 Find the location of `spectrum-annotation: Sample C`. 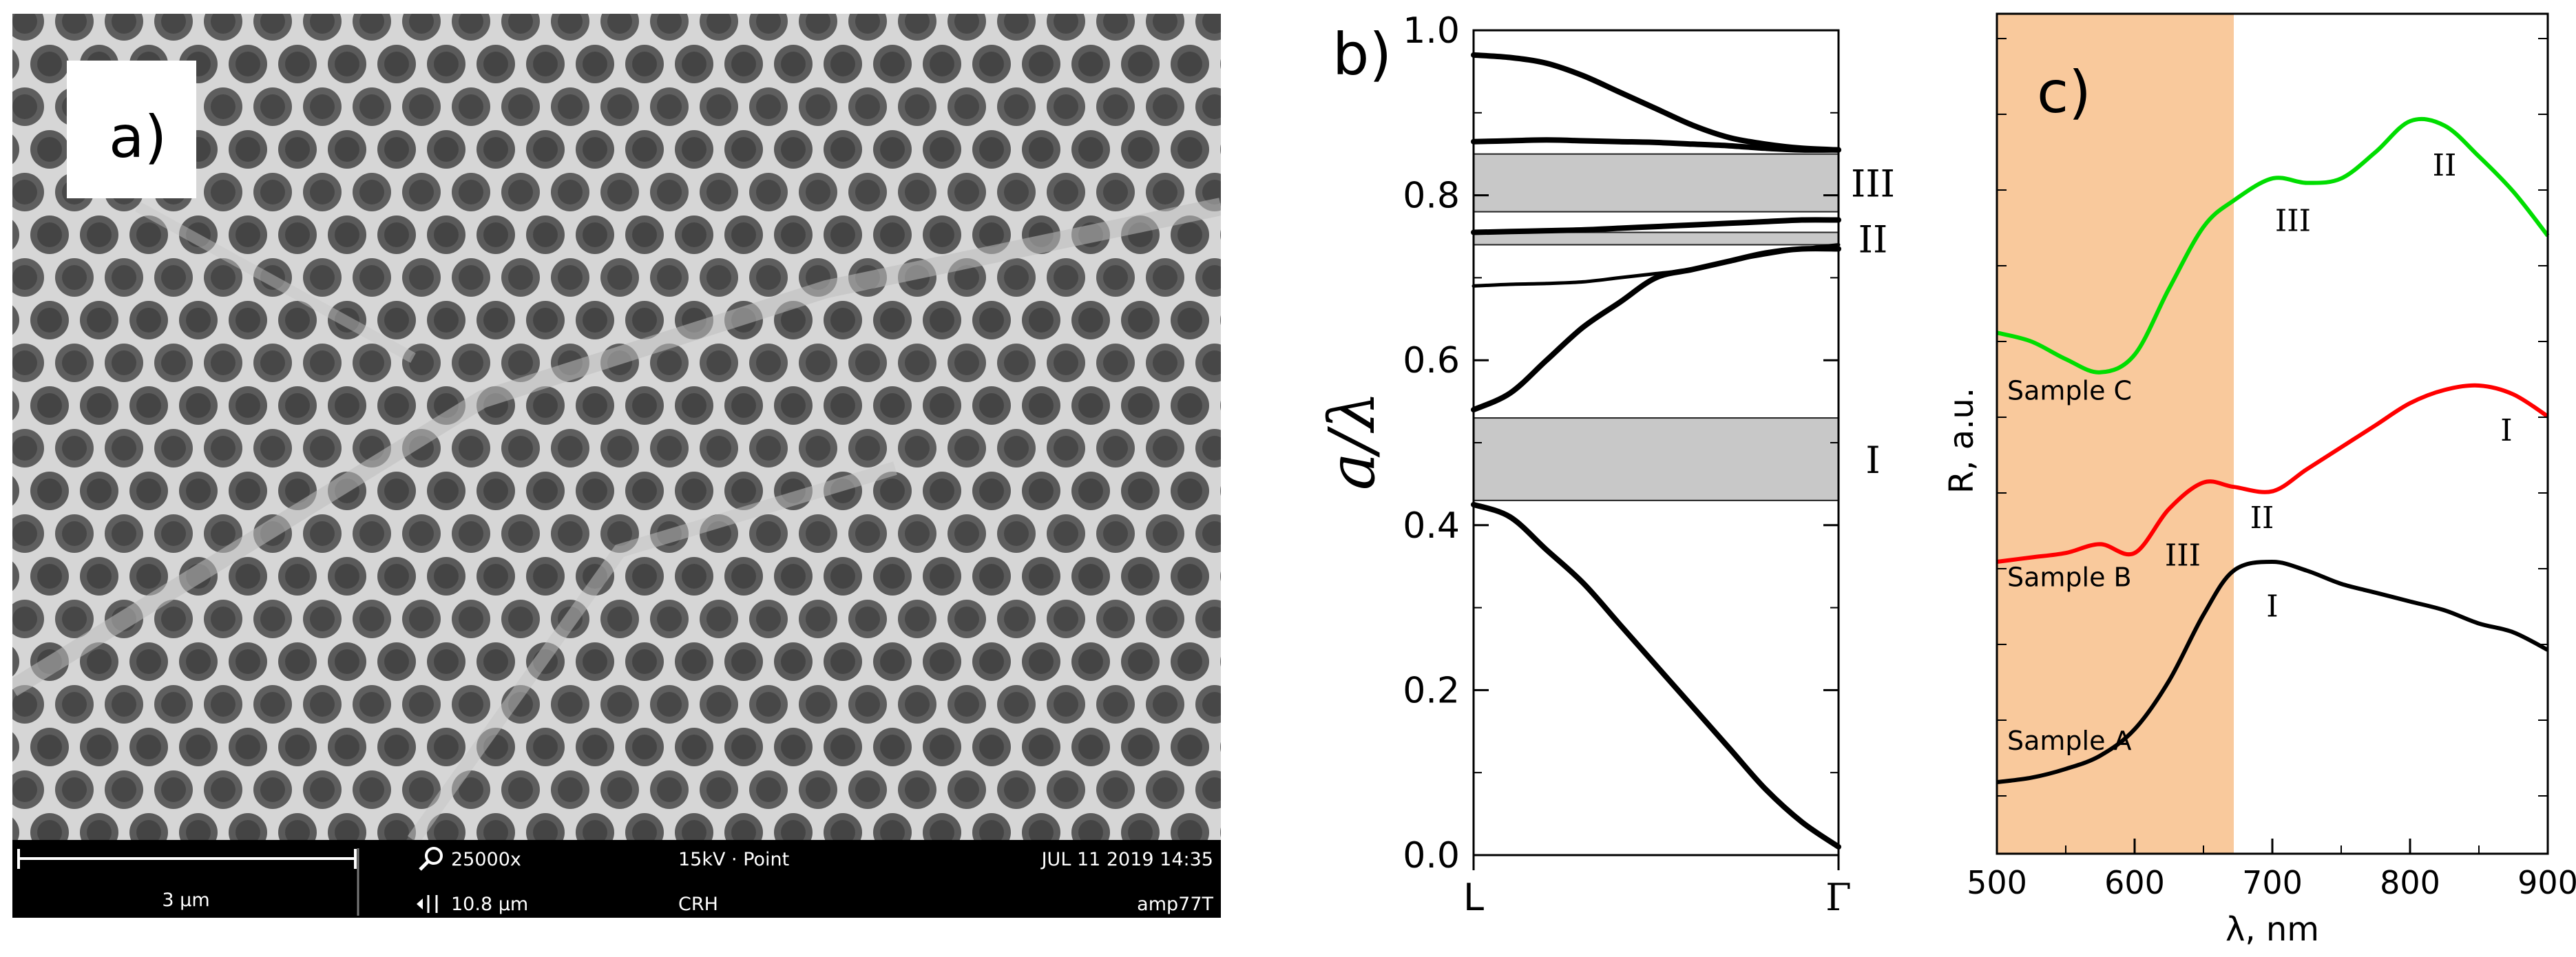

spectrum-annotation: Sample C is located at coordinates (2069, 391).